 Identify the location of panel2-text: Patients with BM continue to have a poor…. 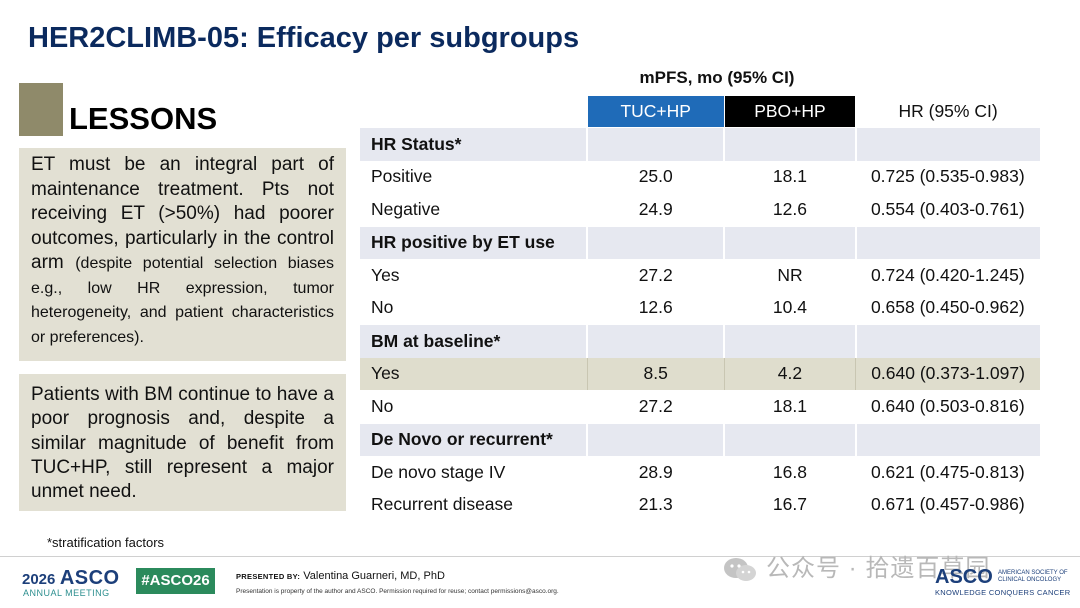
(182, 443).